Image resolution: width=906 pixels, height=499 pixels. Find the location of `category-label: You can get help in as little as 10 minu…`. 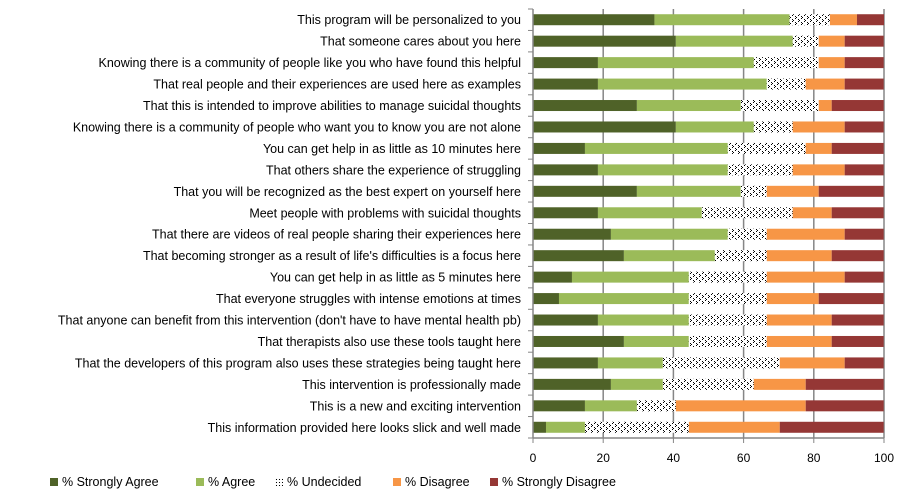

category-label: You can get help in as little as 10 minu… is located at coordinates (392, 149).